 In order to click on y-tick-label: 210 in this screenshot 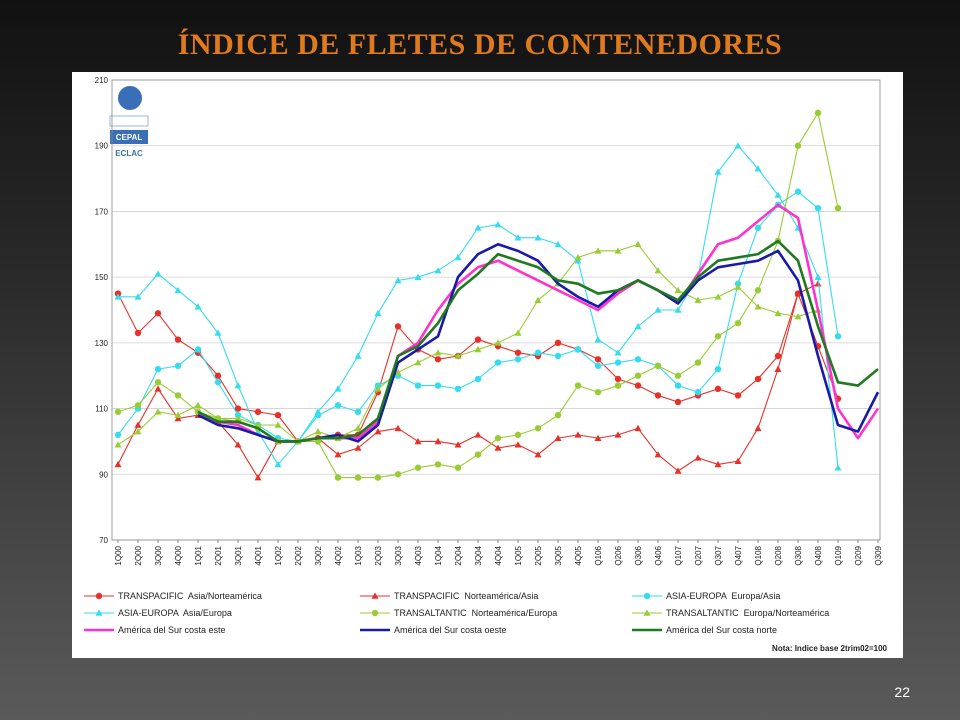, I will do `click(102, 80)`.